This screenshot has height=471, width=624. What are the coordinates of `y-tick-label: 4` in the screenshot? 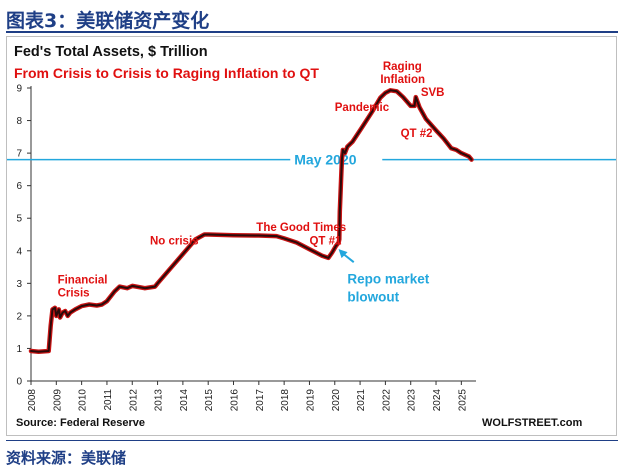 It's located at (19, 251).